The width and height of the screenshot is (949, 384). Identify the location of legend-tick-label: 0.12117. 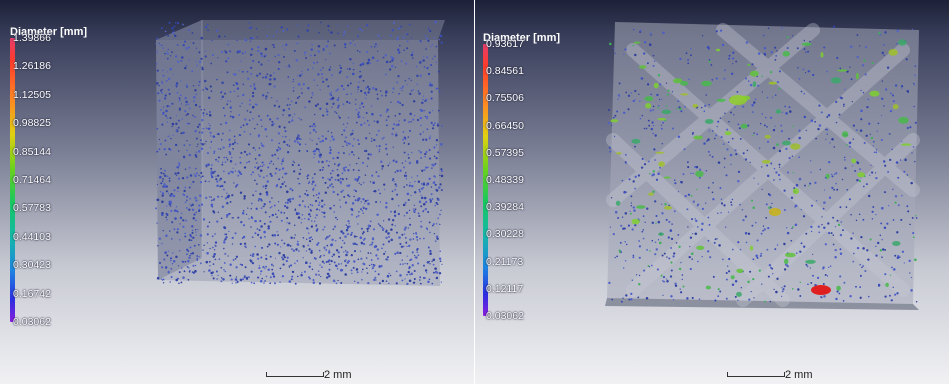
(505, 288).